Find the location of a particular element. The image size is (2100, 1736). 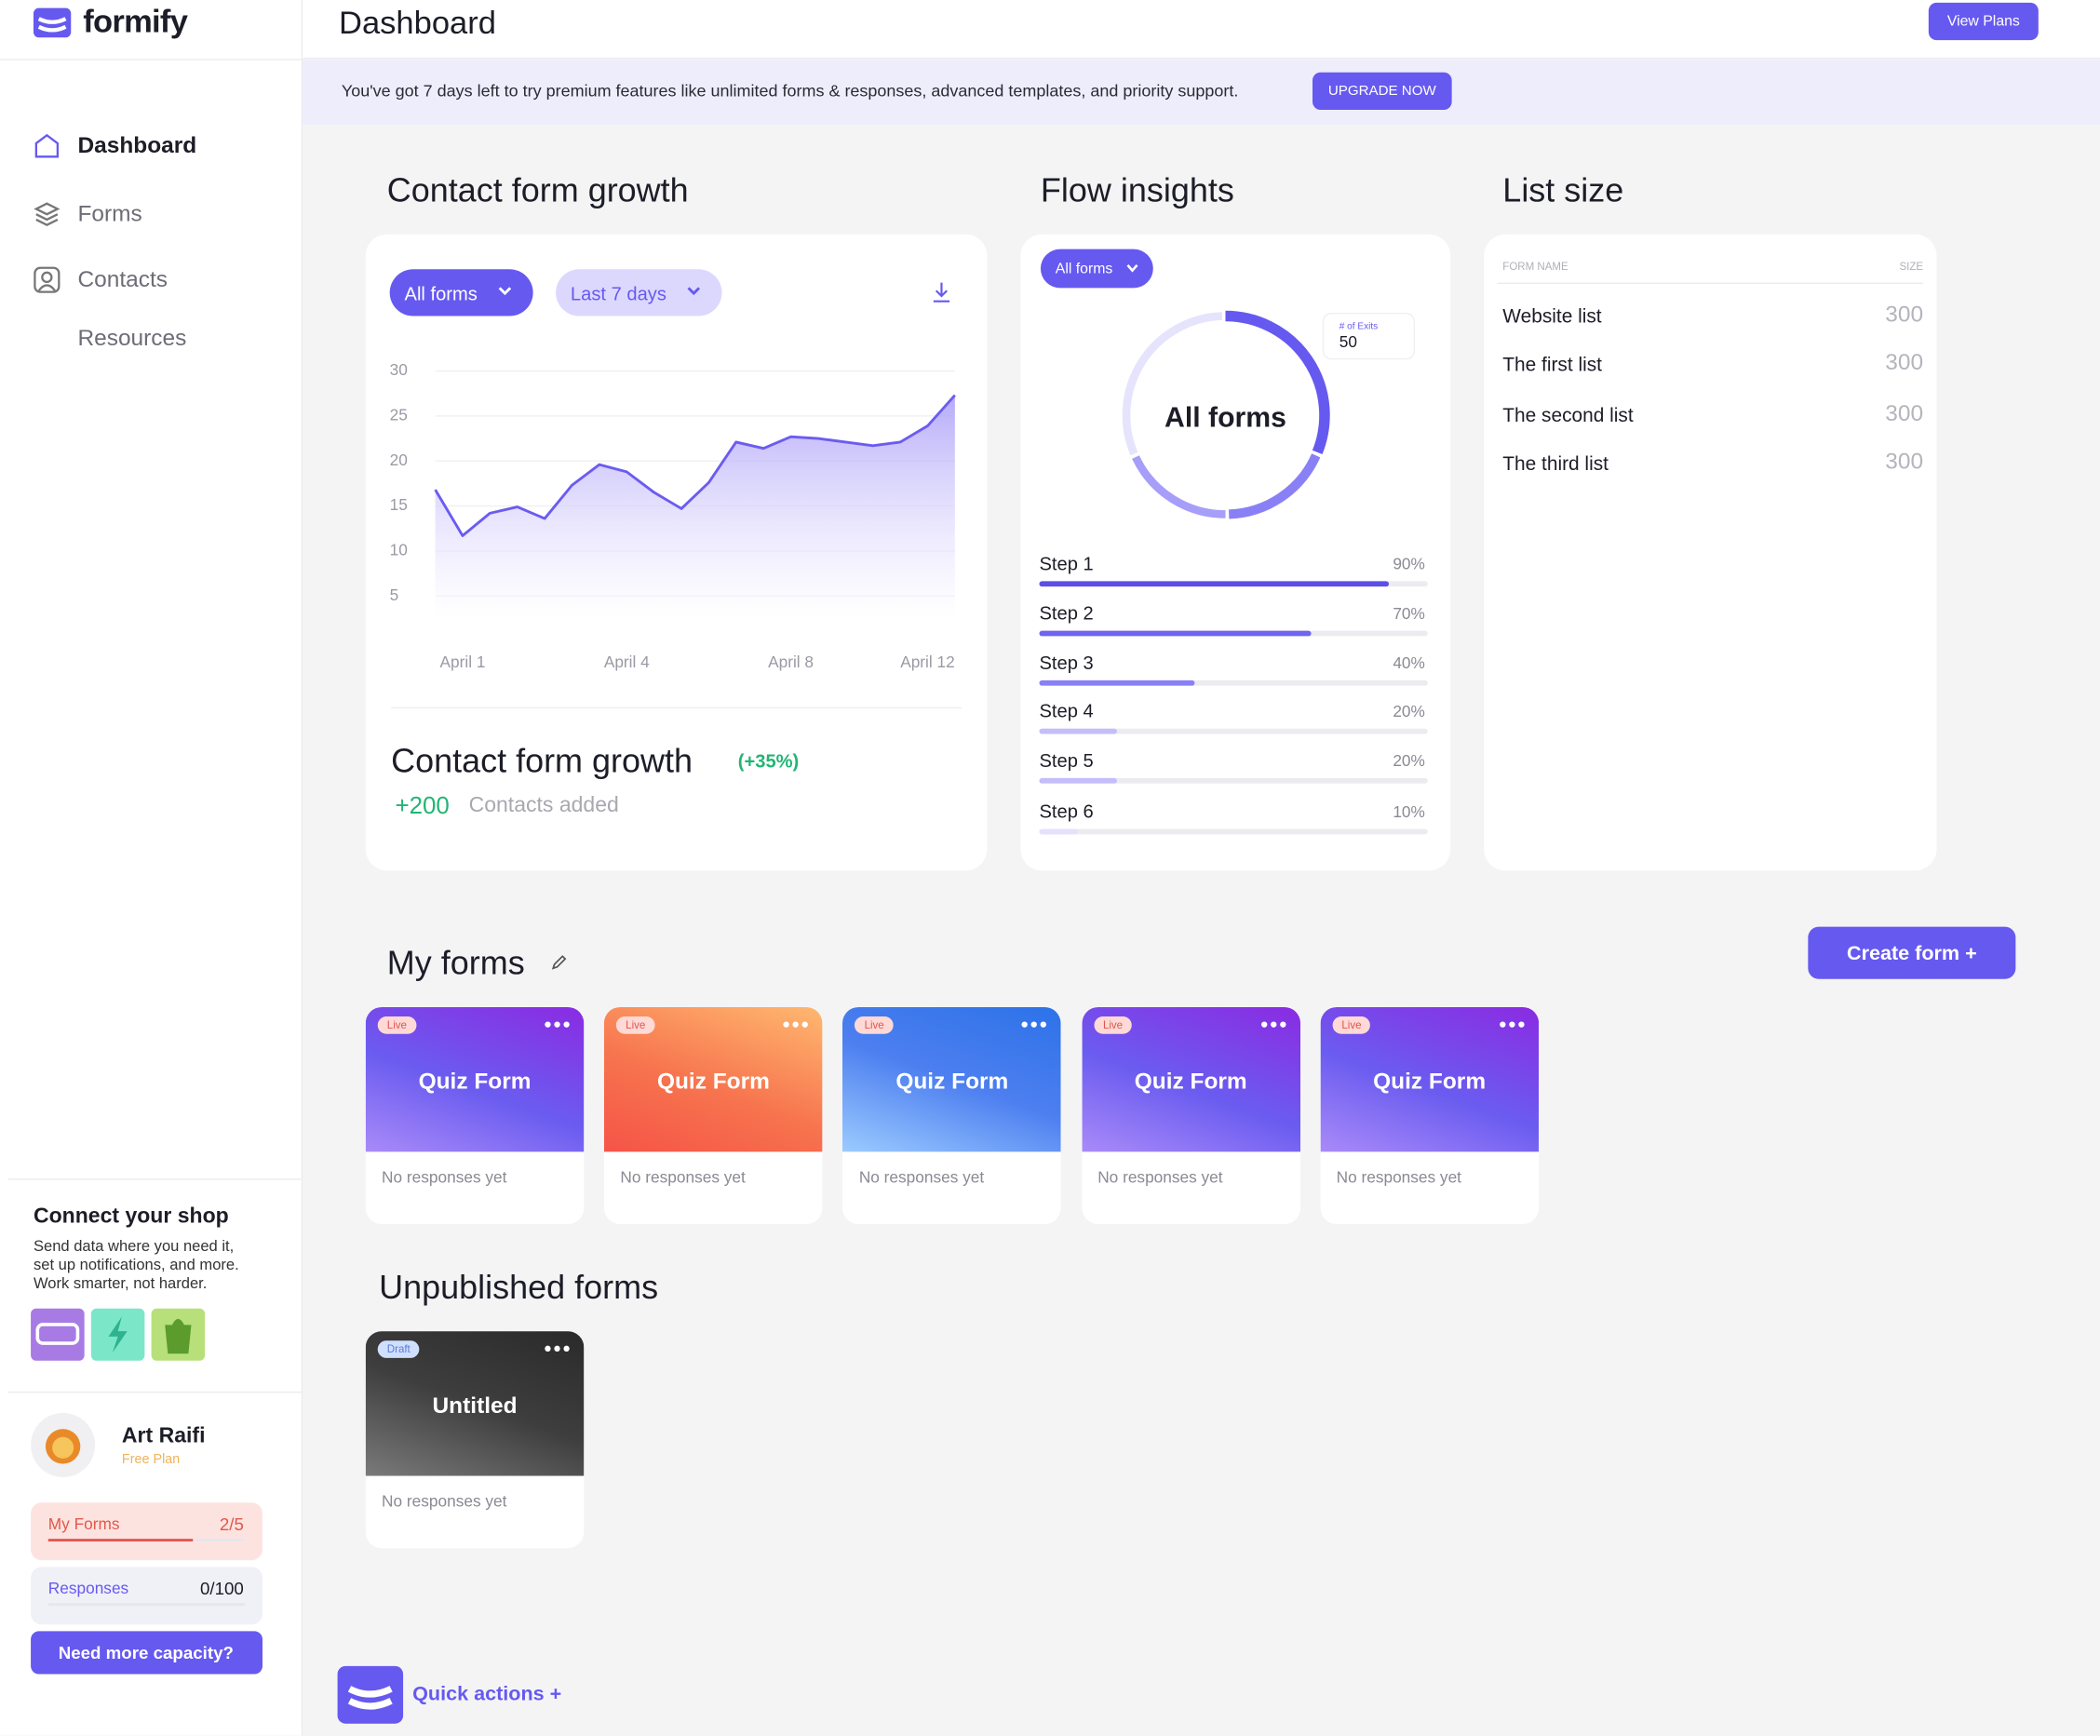

filter-label: Last 7 days is located at coordinates (618, 292).